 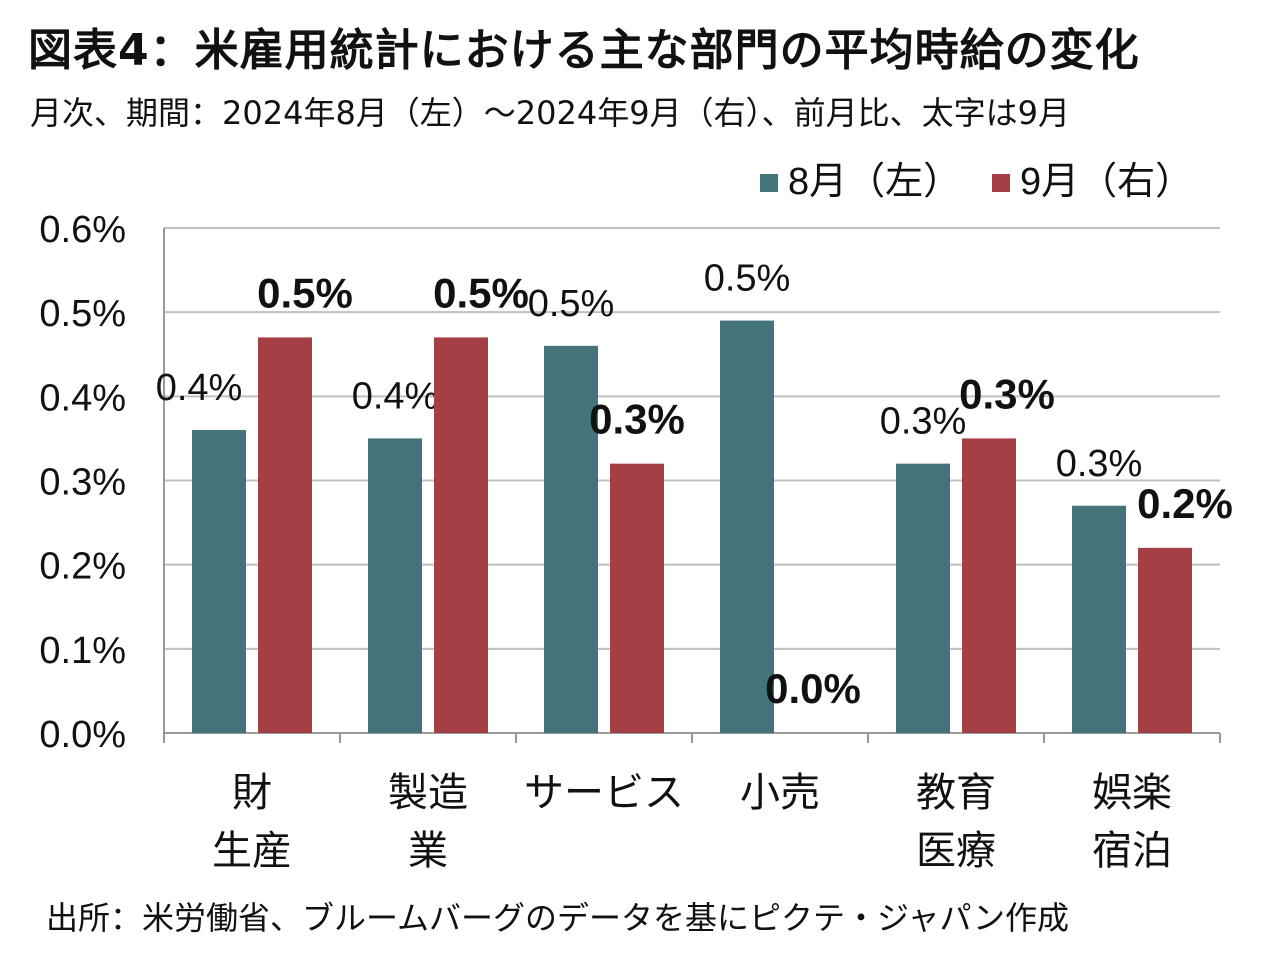 I want to click on y-tick-label: 0.4%, so click(x=82, y=398).